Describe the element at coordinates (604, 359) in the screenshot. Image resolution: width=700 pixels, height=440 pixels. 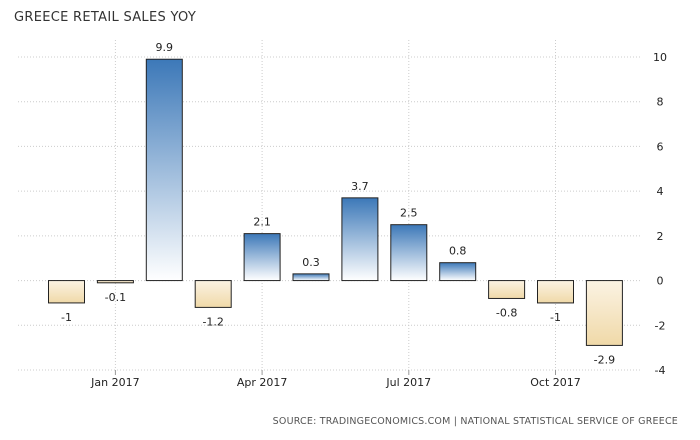
I see `data-label: -2.9` at that location.